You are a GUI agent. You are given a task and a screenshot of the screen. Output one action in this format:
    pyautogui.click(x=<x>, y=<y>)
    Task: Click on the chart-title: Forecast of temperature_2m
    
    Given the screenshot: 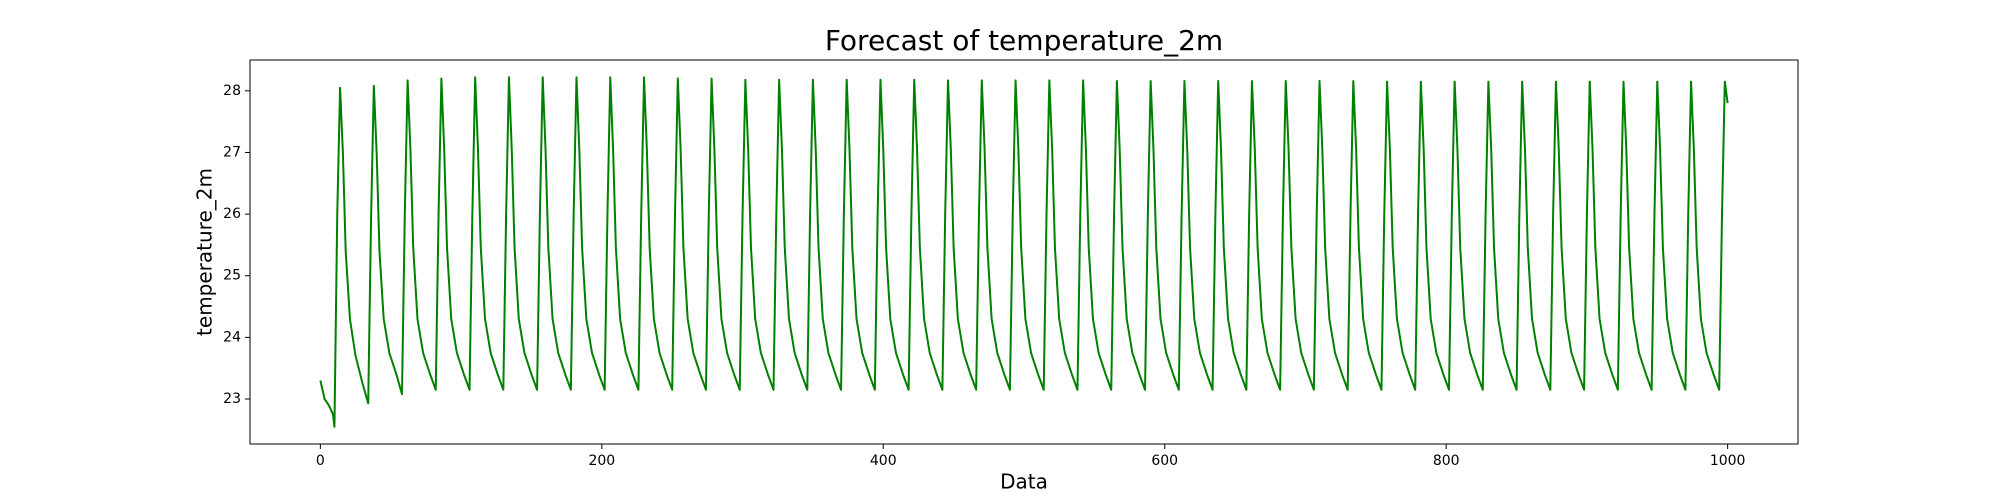 What is the action you would take?
    pyautogui.click(x=1024, y=40)
    